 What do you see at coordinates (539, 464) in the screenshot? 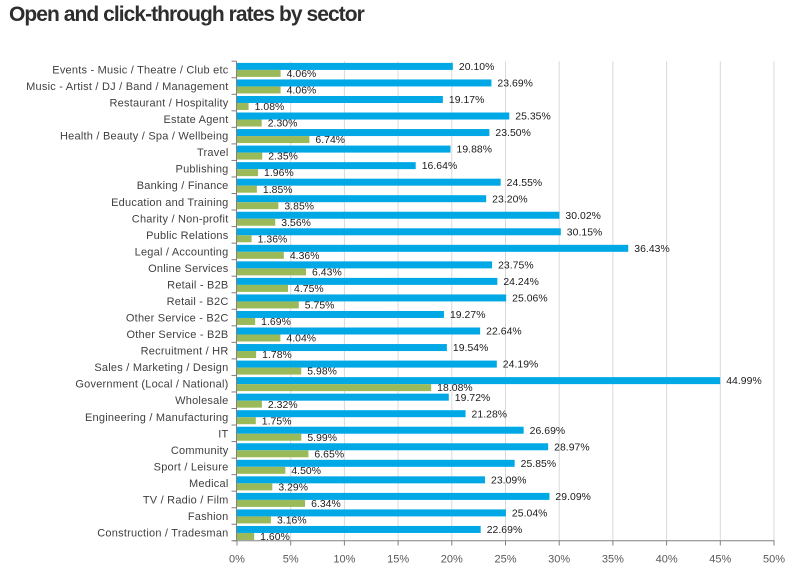
I see `svg-text: 25.85%` at bounding box center [539, 464].